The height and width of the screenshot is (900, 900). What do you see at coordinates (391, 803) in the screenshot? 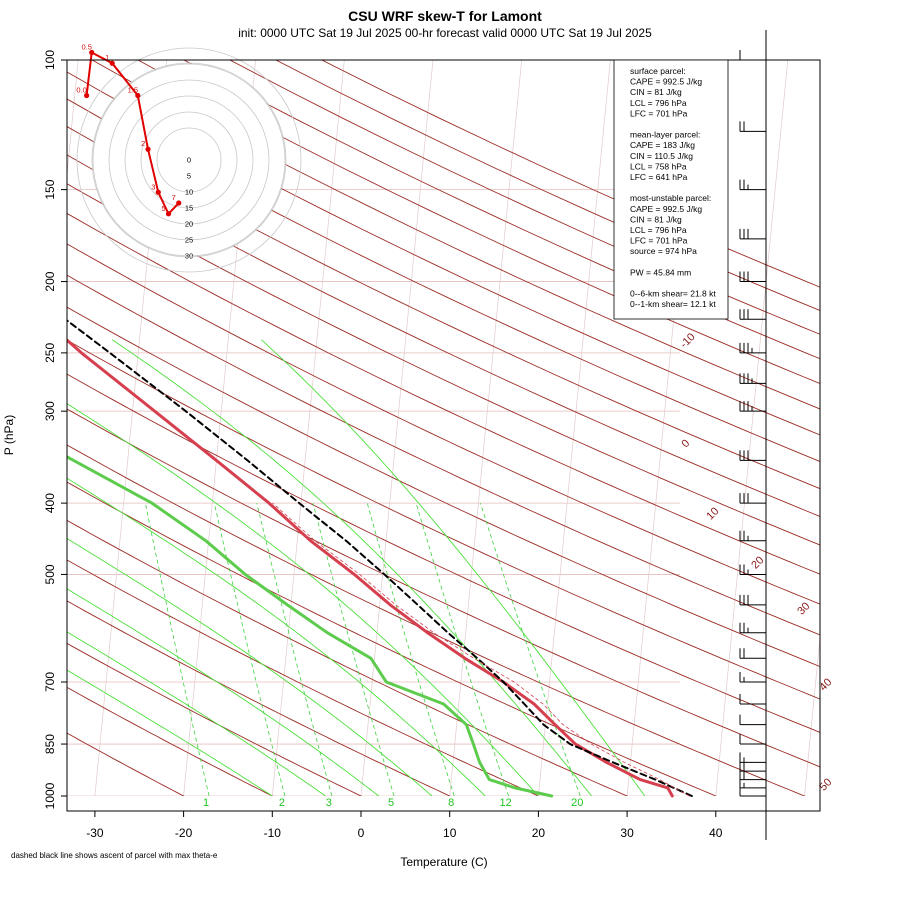
I see `mixing-ratio-label: 5` at bounding box center [391, 803].